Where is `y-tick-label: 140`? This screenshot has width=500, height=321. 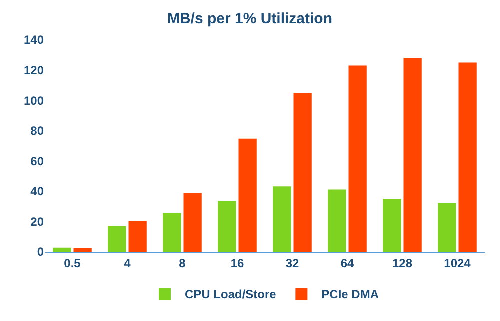
y-tick-label: 140 is located at coordinates (34, 40).